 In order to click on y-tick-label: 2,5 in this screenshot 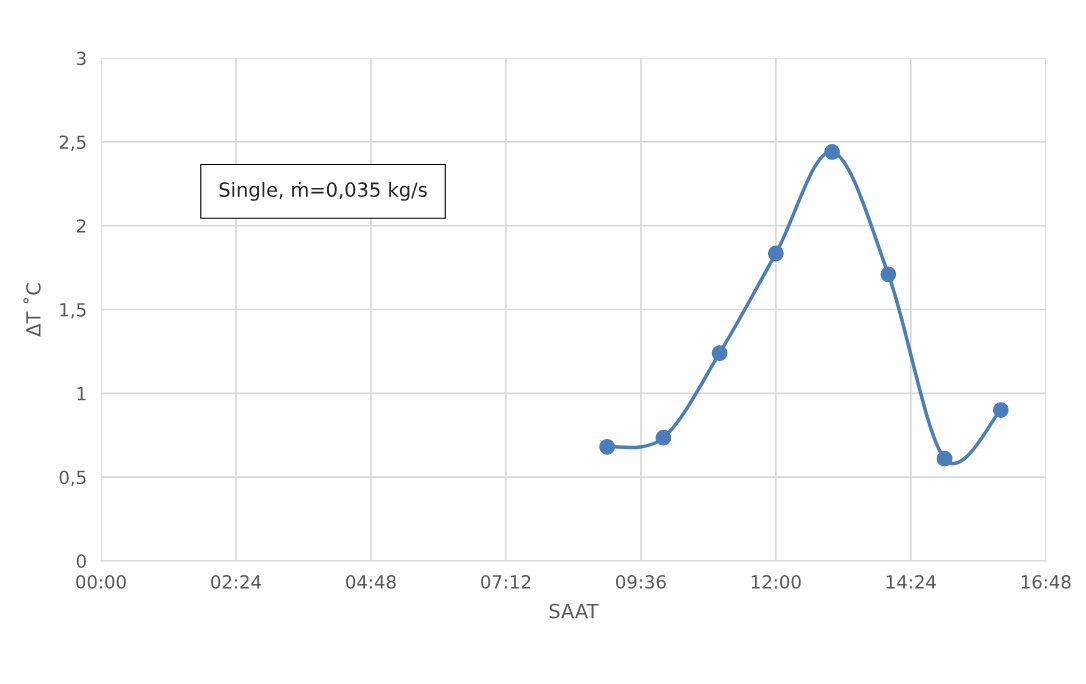, I will do `click(72, 143)`.